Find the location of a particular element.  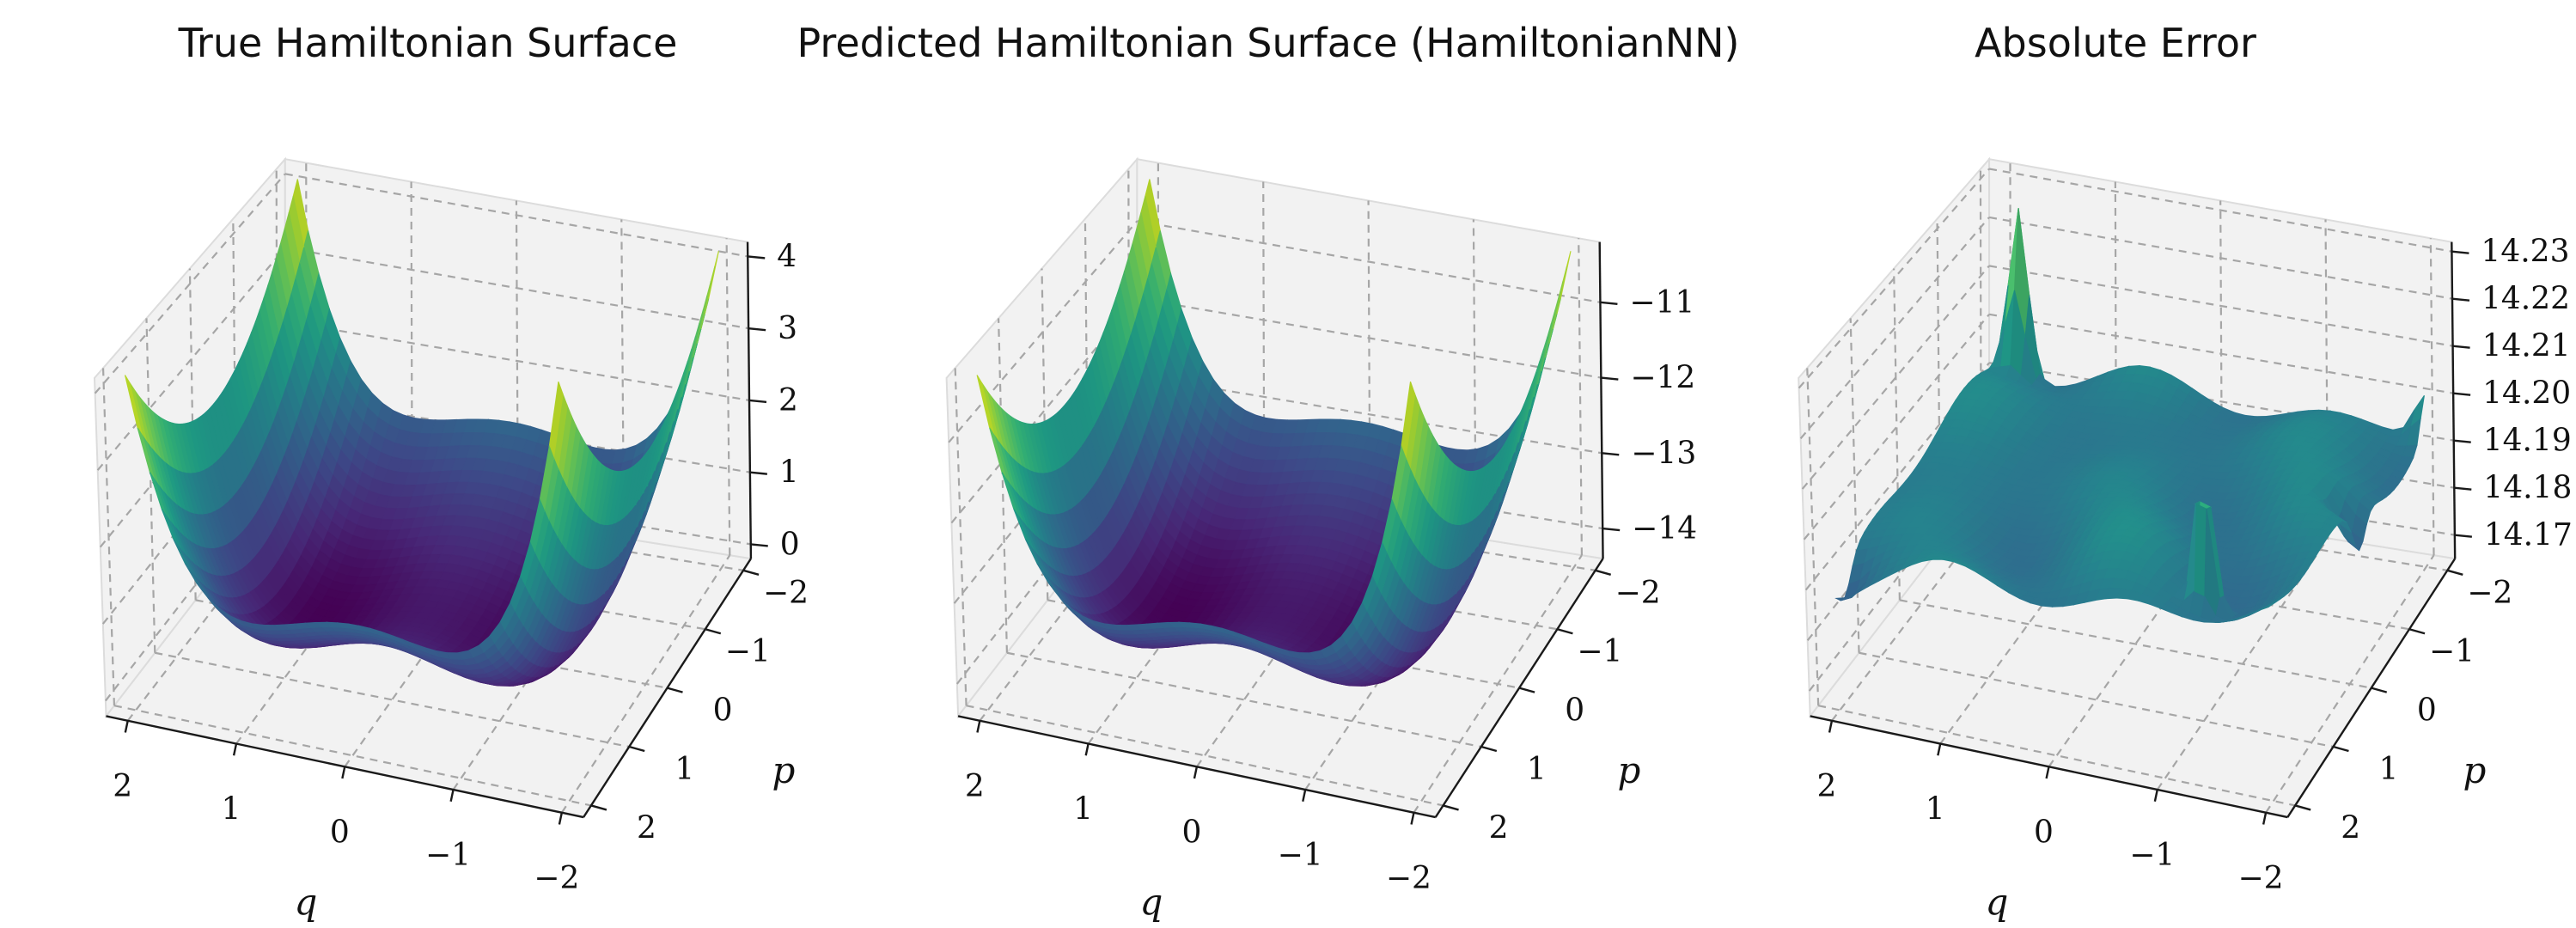

chart-title: True Hamiltonian Surface is located at coordinates (428, 43).